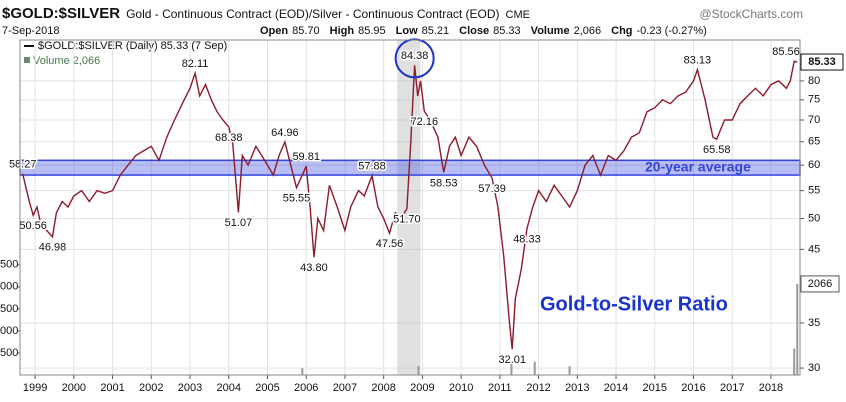 The image size is (846, 402). I want to click on point-label: 51.70, so click(407, 220).